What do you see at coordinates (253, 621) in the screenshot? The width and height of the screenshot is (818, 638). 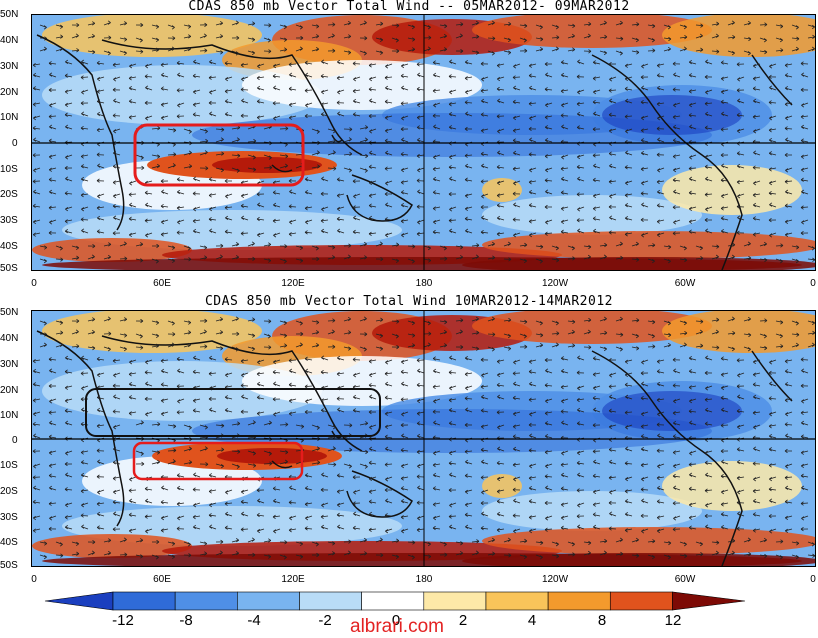 I see `colorbar-label: -4` at bounding box center [253, 621].